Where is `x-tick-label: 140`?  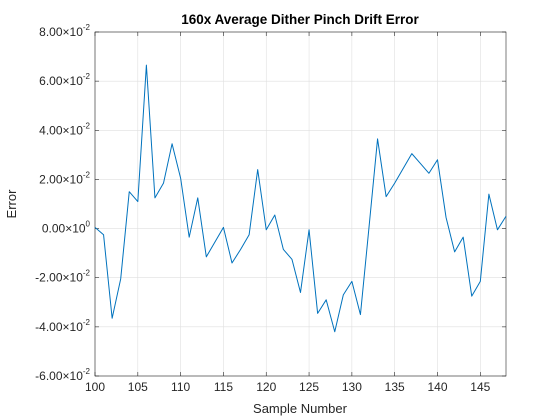 x-tick-label: 140 is located at coordinates (437, 387).